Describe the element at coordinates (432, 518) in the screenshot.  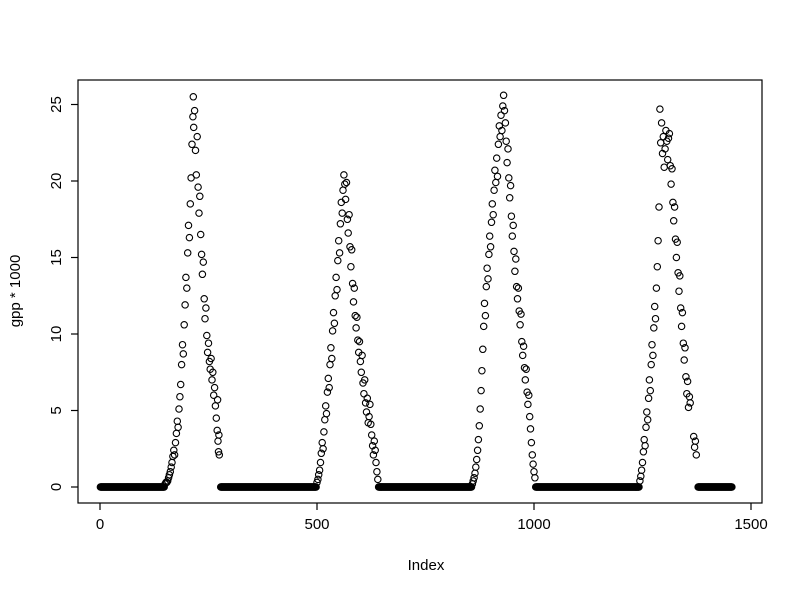
I see `x-axis: 0 500 1000 1500` at that location.